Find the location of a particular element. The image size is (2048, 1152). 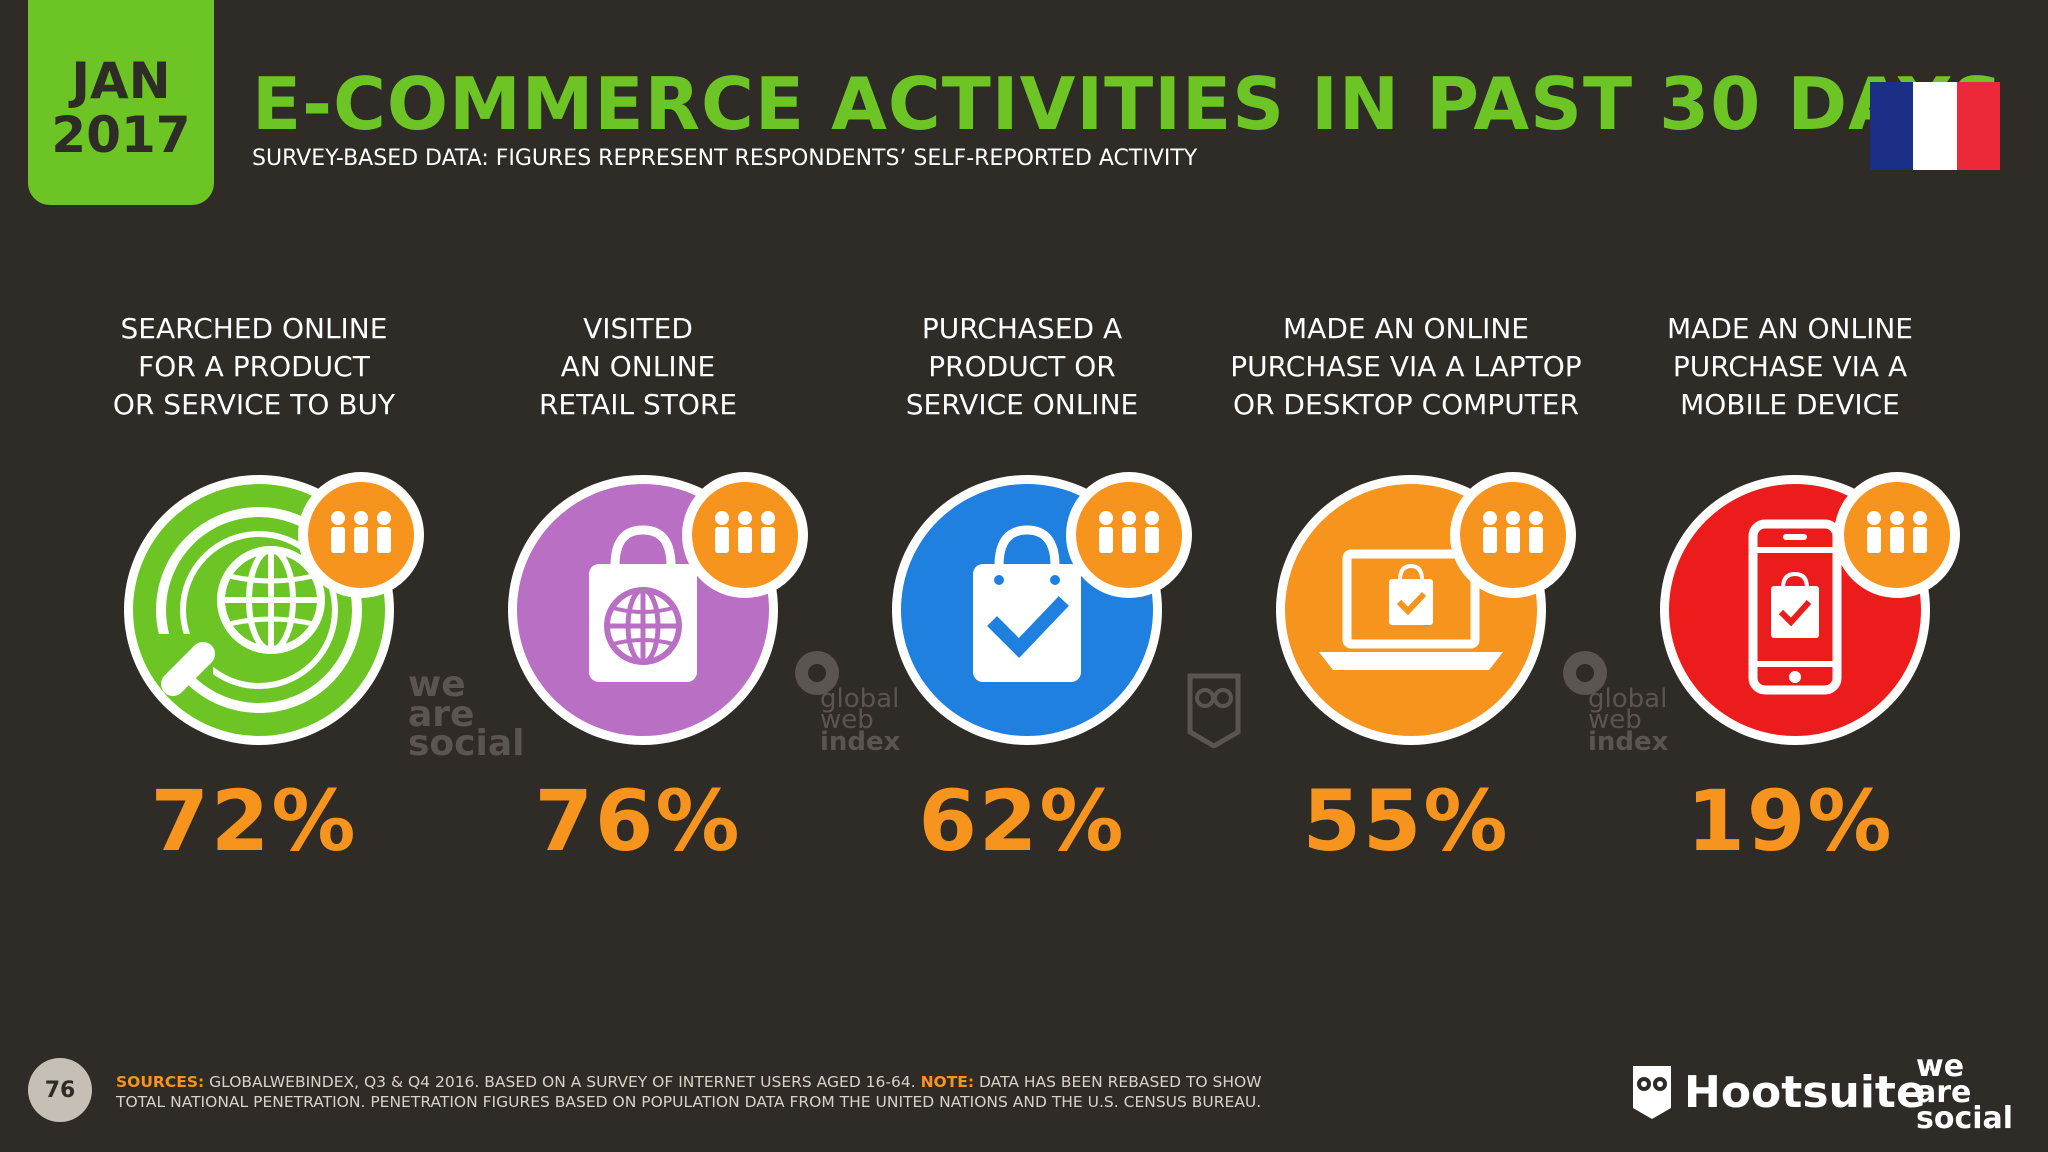

france-flag-icon is located at coordinates (1935, 126).